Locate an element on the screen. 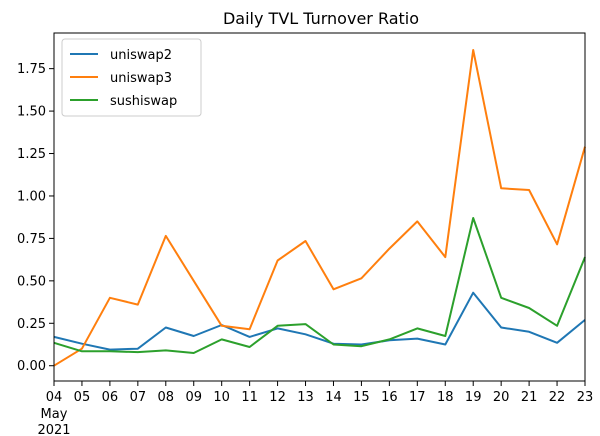 The width and height of the screenshot is (600, 436). x-tick-label: 20 is located at coordinates (501, 397).